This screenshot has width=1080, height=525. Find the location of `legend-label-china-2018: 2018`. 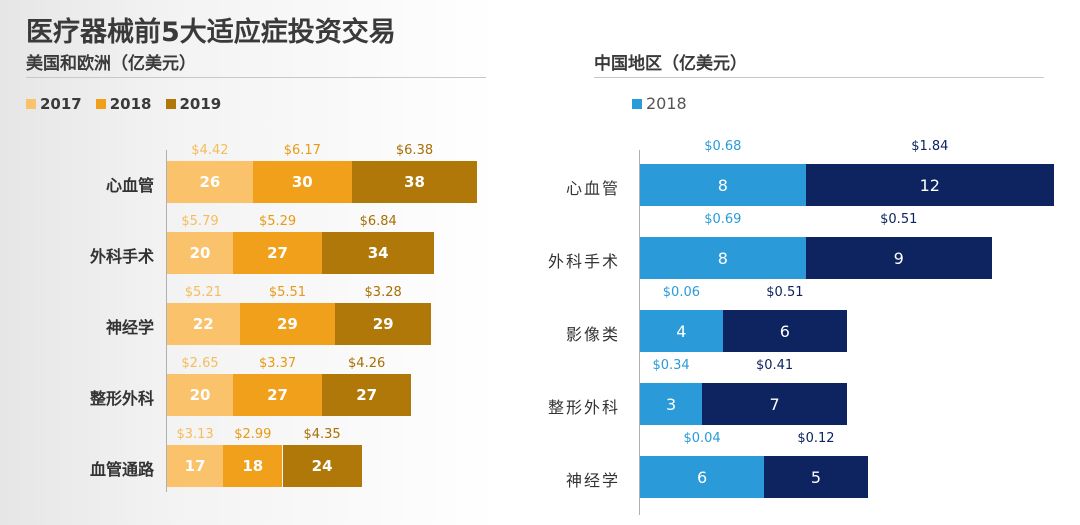

legend-label-china-2018: 2018 is located at coordinates (666, 103).